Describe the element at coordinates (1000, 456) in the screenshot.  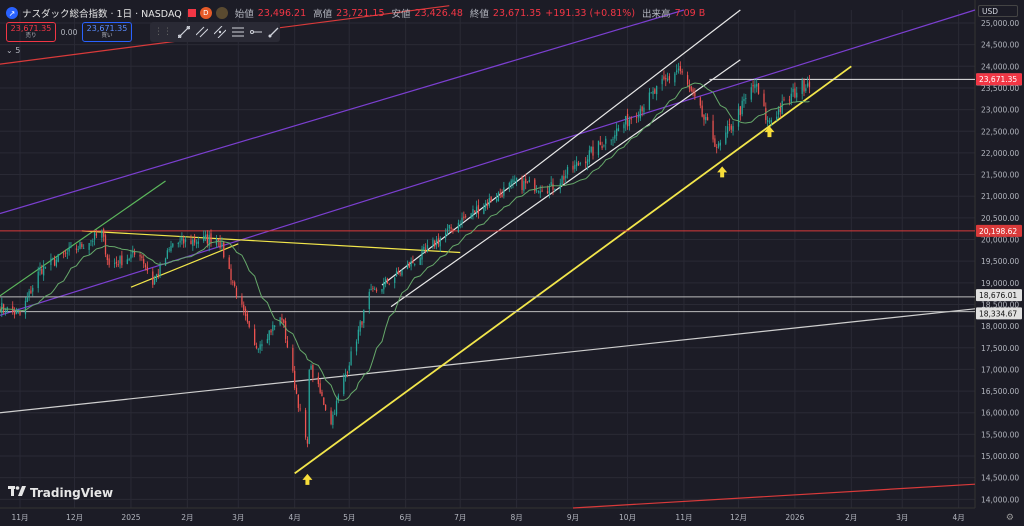
I see `y-tick-label: 15,000.00` at that location.